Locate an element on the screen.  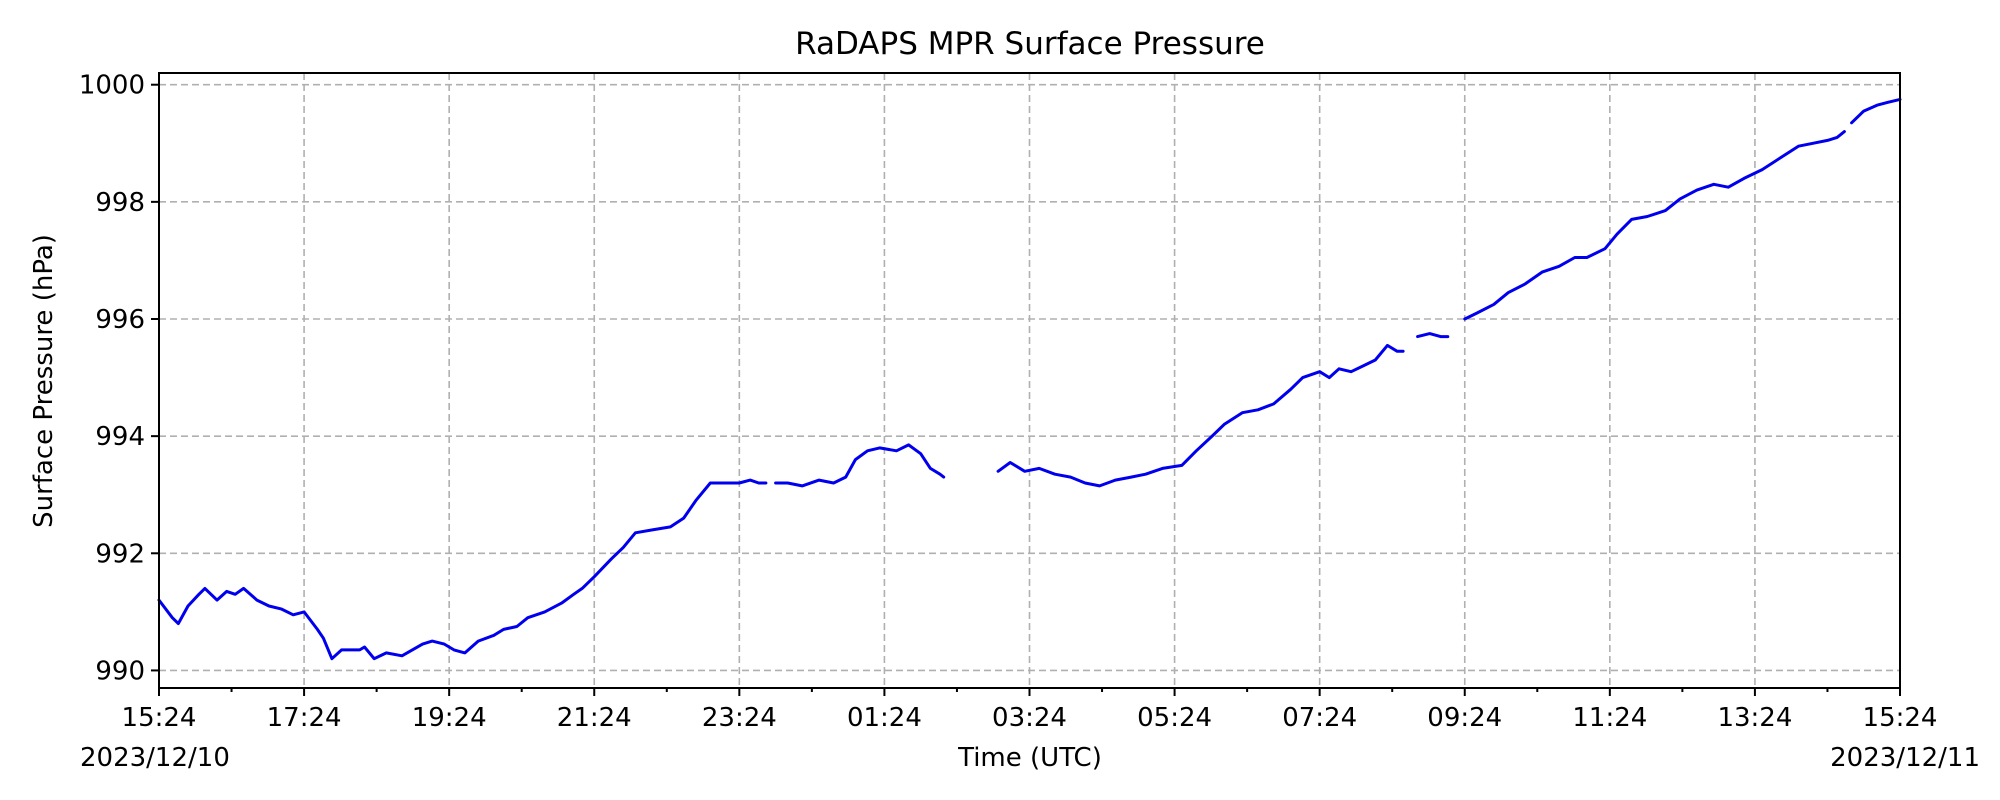
x-tick-label: 13:24 is located at coordinates (1754, 718).